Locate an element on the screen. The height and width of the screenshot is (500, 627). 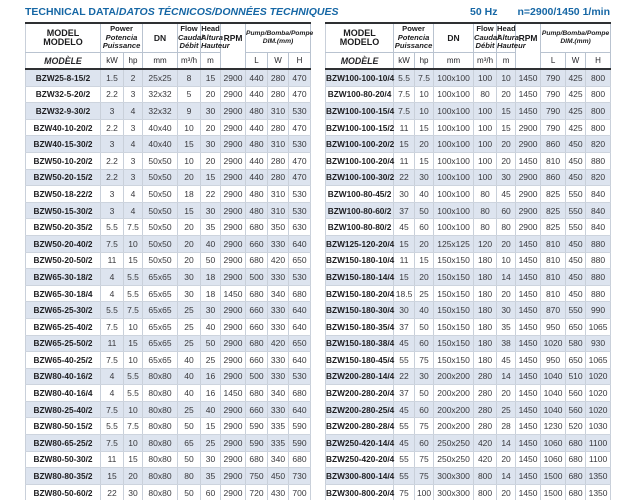
value-cell: 50x50 is located at coordinates (160, 194).